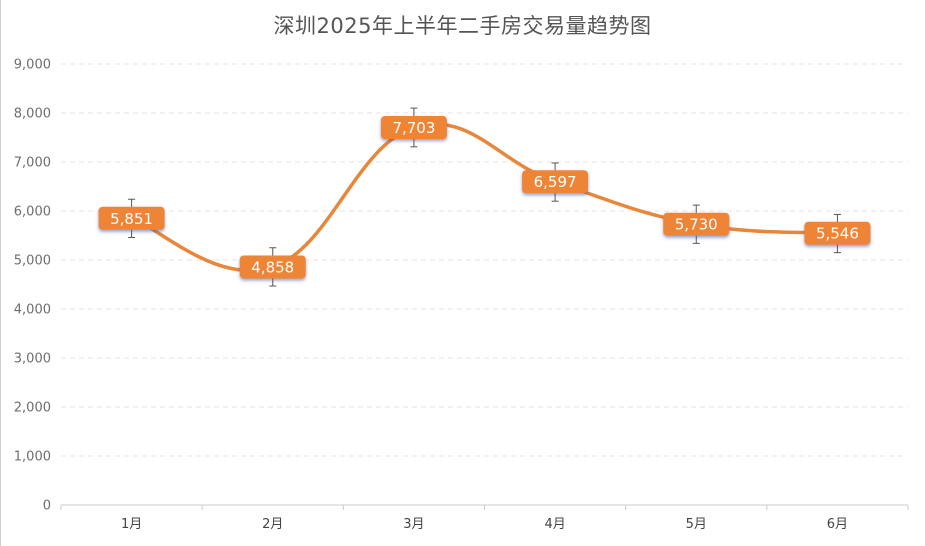 The image size is (925, 546). I want to click on data-label-text: 5,546, so click(837, 234).